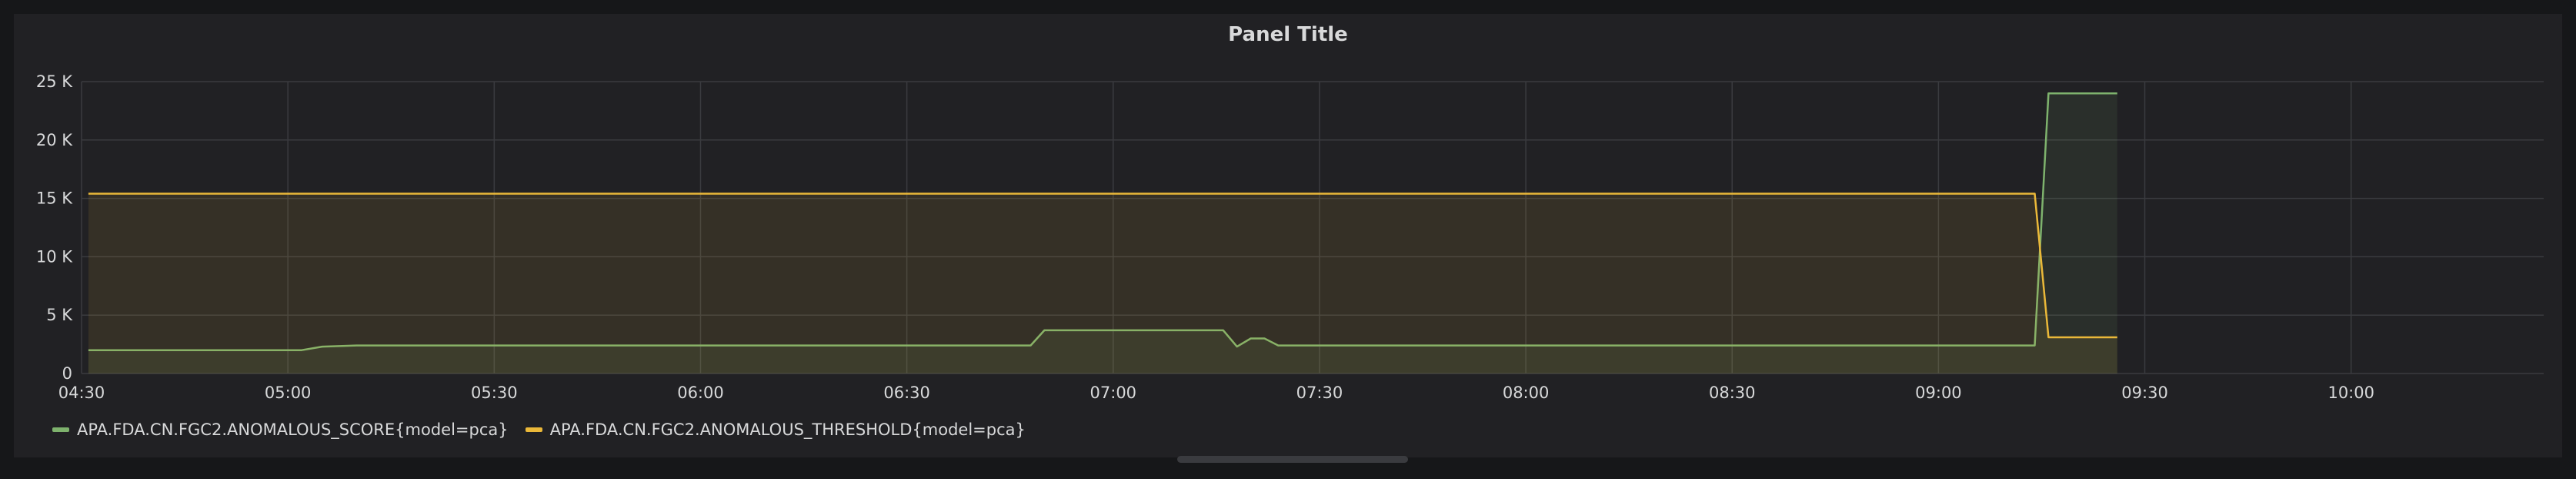 This screenshot has width=2576, height=479. Describe the element at coordinates (288, 393) in the screenshot. I see `x-tick-label: 05:00` at that location.